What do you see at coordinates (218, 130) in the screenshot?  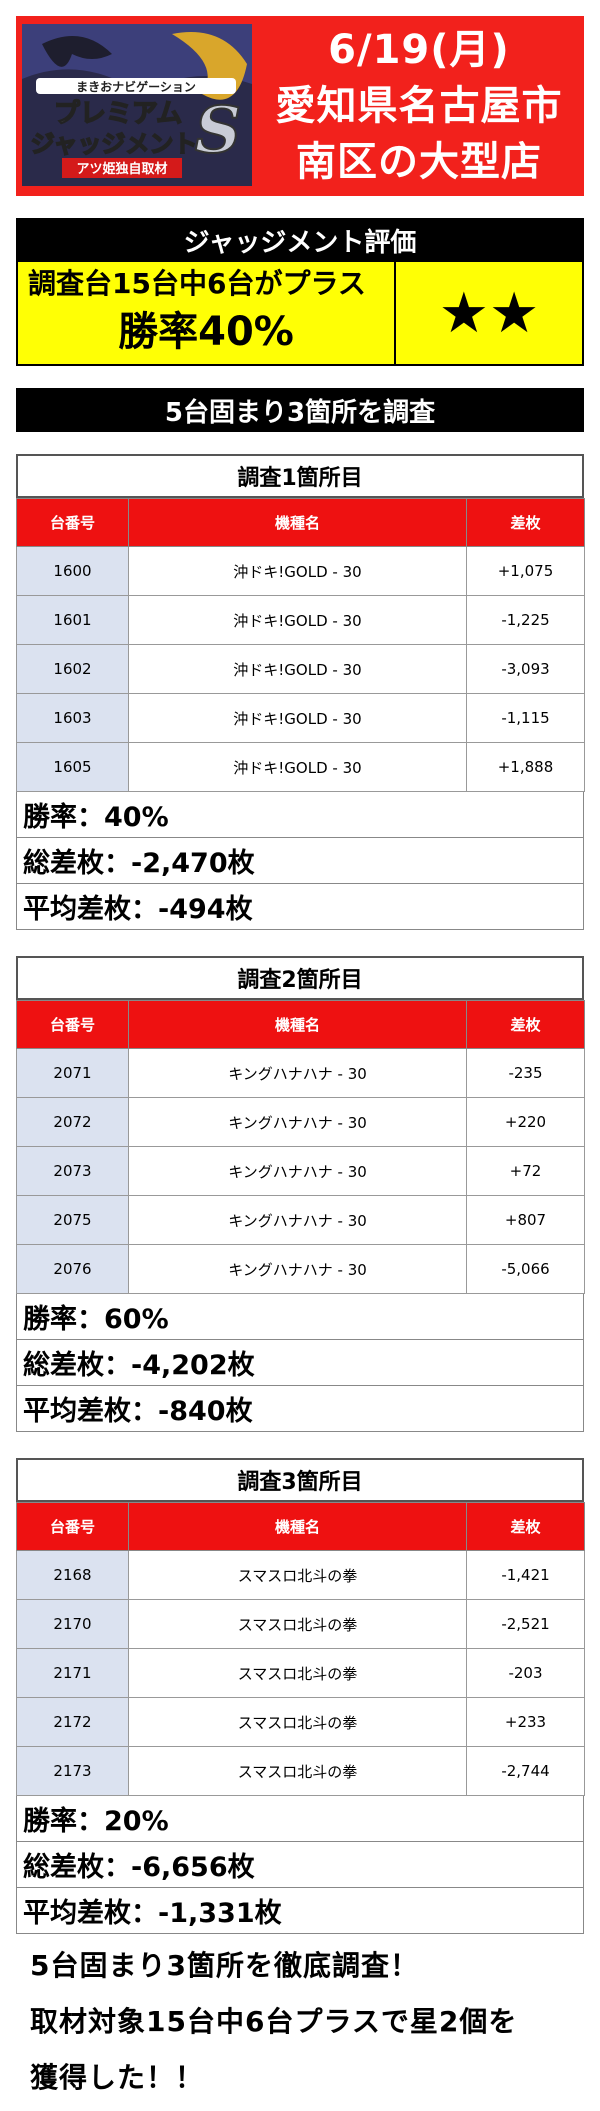 I see `logo-big-letter: S` at bounding box center [218, 130].